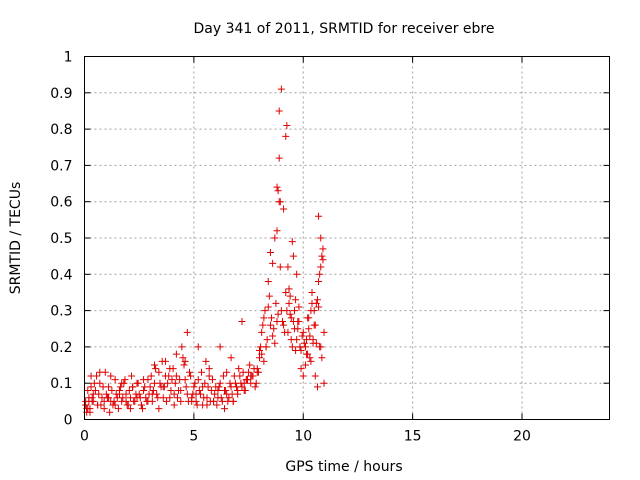  What do you see at coordinates (303, 437) in the screenshot?
I see `x-tick-label: 10` at bounding box center [303, 437].